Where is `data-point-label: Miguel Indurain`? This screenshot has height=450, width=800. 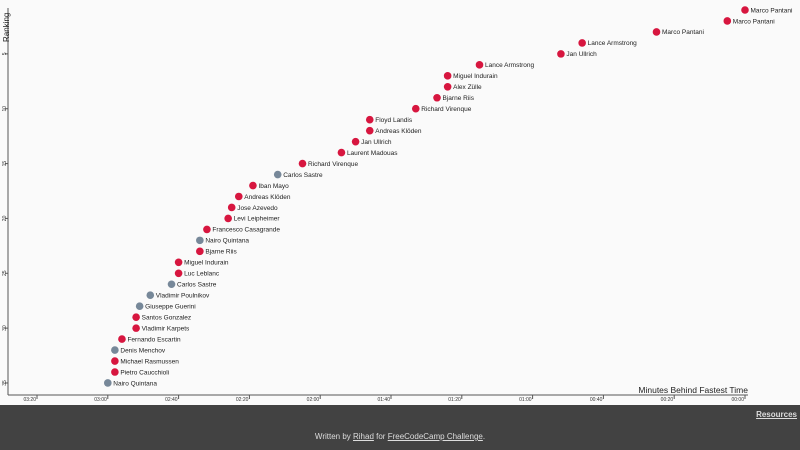
data-point-label: Miguel Indurain is located at coordinates (475, 76).